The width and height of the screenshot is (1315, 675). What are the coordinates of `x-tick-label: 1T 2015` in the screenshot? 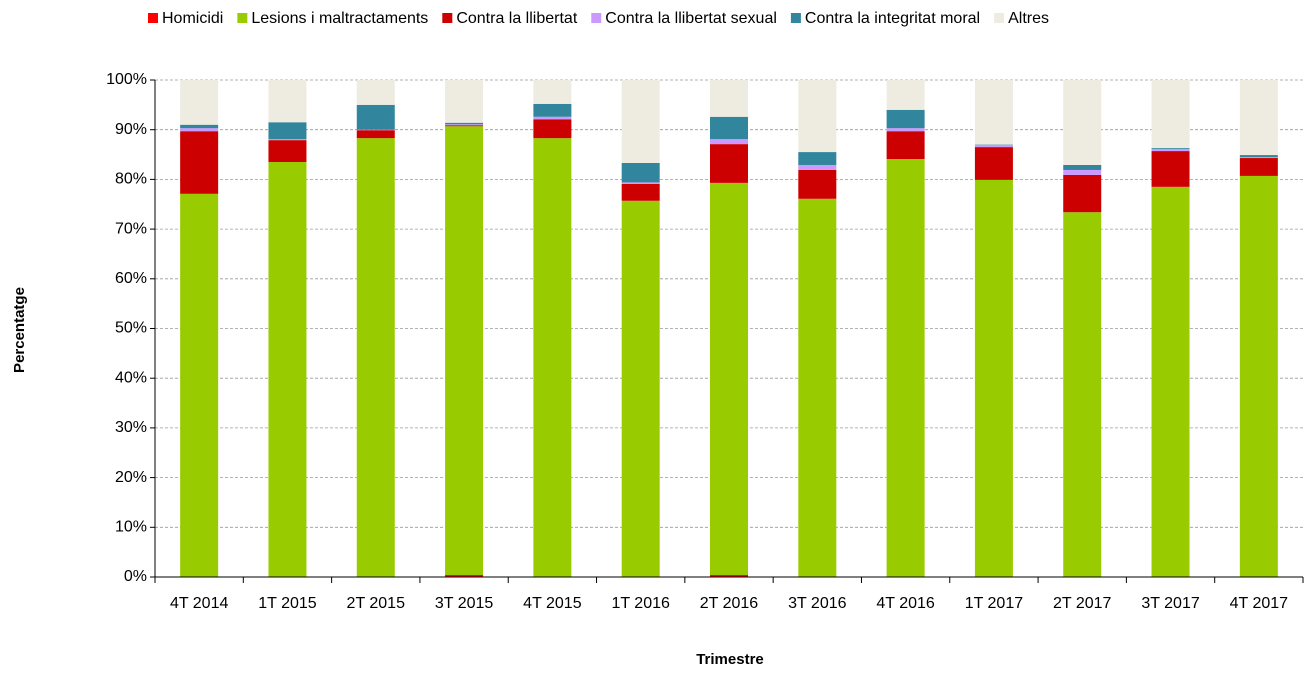 It's located at (287, 603).